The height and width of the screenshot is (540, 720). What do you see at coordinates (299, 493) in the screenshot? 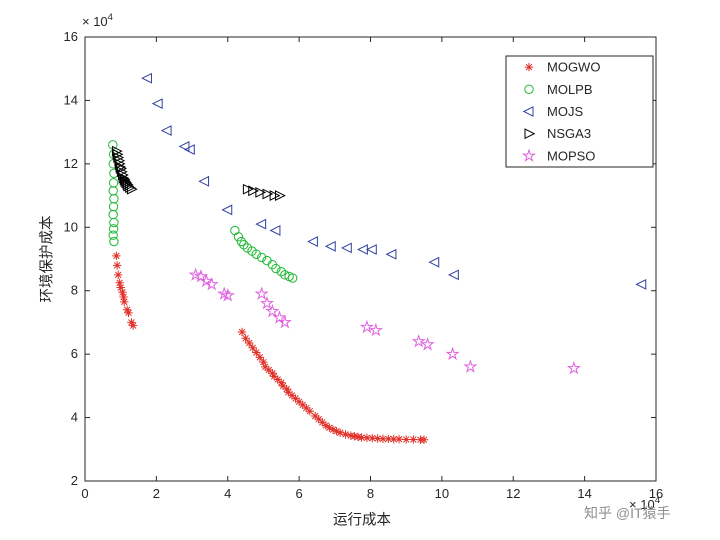
I see `x-tick-label: 6` at bounding box center [299, 493].